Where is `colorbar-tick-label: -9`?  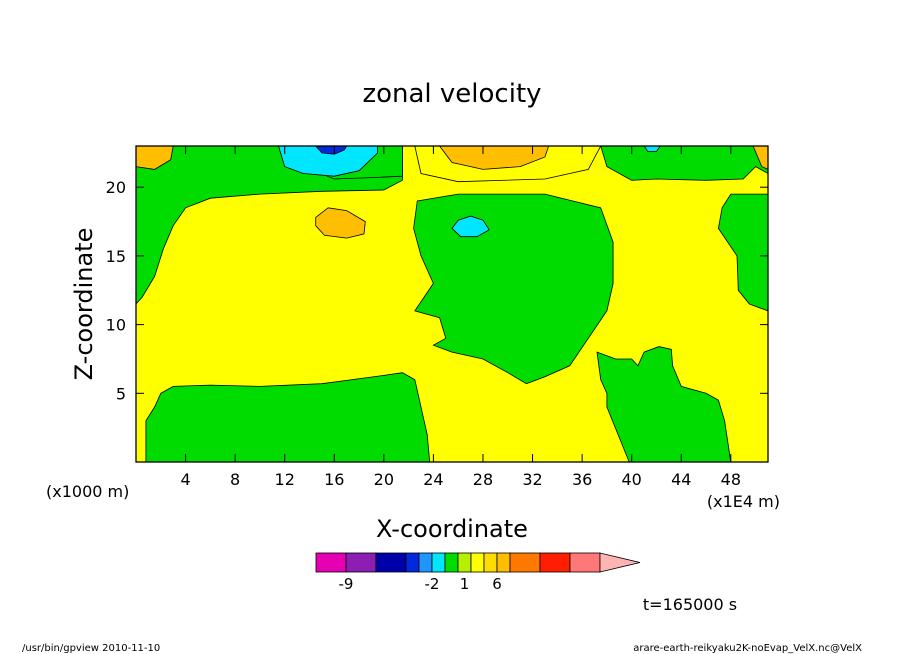 colorbar-tick-label: -9 is located at coordinates (346, 584).